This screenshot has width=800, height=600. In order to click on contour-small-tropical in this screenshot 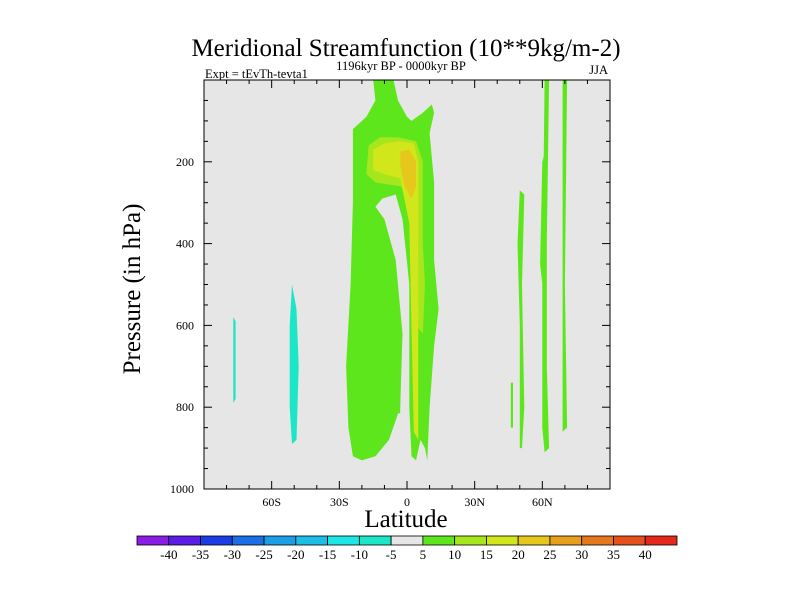, I will do `click(399, 400)`.